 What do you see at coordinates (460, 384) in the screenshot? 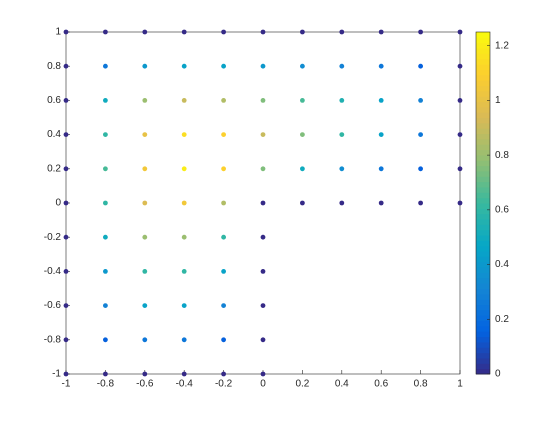
I see `x-tick-label: 1` at bounding box center [460, 384].